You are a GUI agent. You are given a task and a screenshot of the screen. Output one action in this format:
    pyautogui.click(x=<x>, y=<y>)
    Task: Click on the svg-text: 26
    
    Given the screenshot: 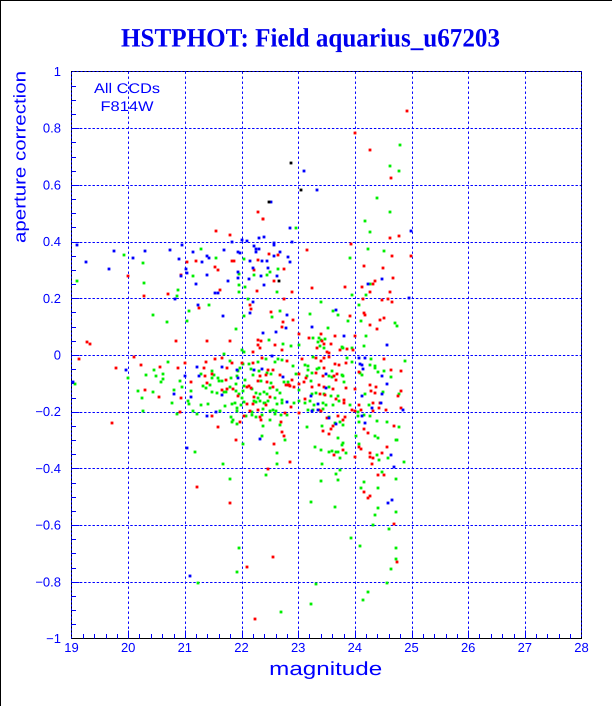 What is the action you would take?
    pyautogui.click(x=468, y=647)
    